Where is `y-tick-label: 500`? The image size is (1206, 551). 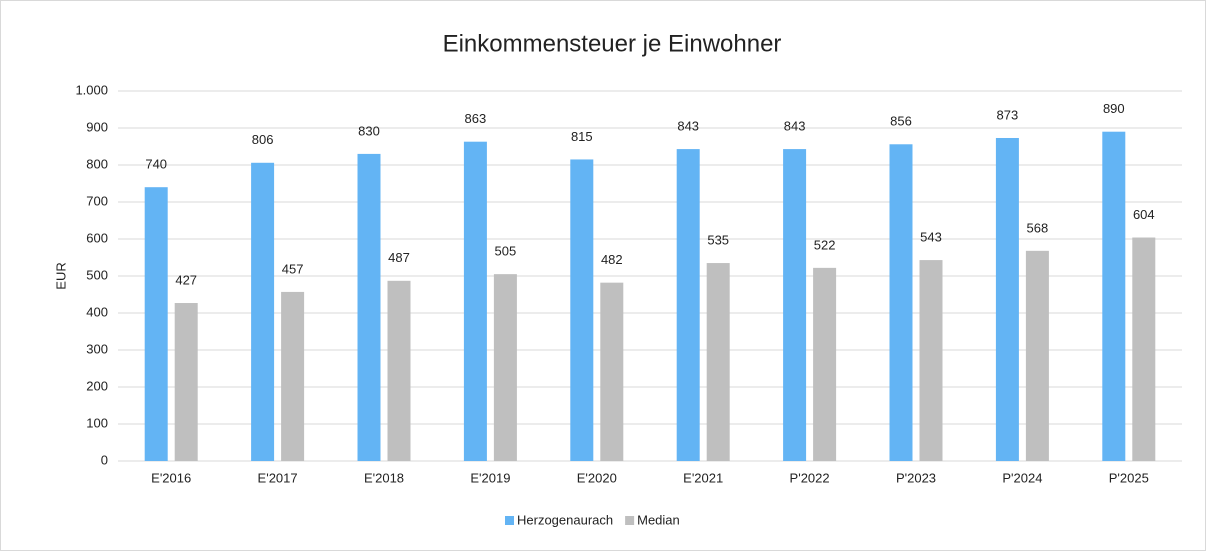 y-tick-label: 500 is located at coordinates (97, 274).